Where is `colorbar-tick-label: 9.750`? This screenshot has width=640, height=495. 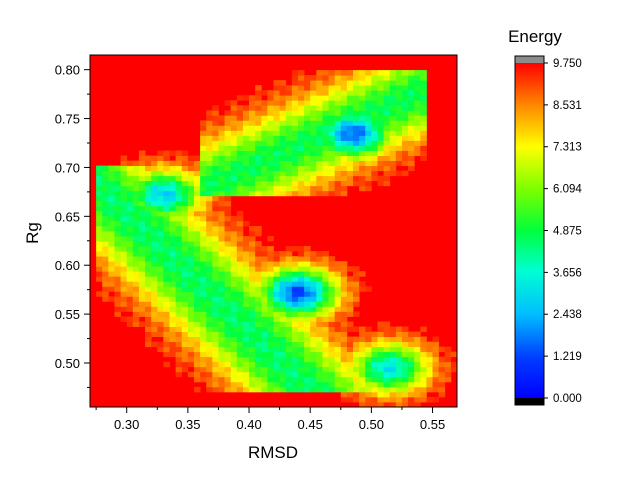 colorbar-tick-label: 9.750 is located at coordinates (567, 64).